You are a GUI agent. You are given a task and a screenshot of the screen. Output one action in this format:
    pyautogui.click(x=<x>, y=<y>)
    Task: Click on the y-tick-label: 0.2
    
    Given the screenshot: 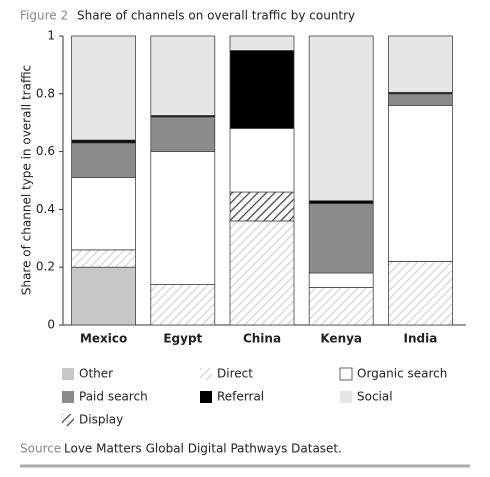 What is the action you would take?
    pyautogui.click(x=45, y=267)
    